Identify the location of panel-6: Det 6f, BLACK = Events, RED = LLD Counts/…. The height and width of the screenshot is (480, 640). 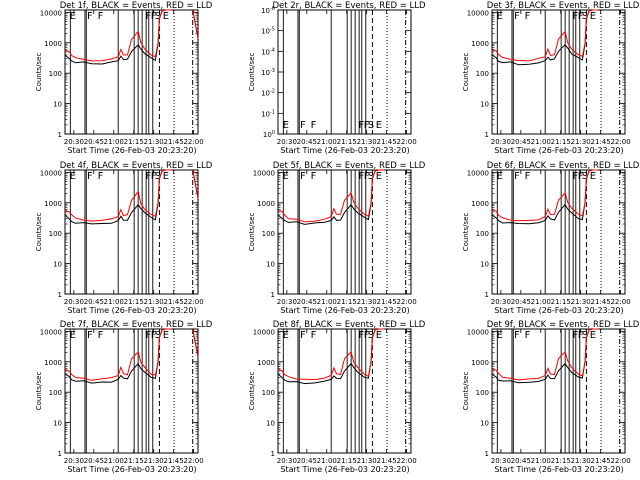
(551, 238).